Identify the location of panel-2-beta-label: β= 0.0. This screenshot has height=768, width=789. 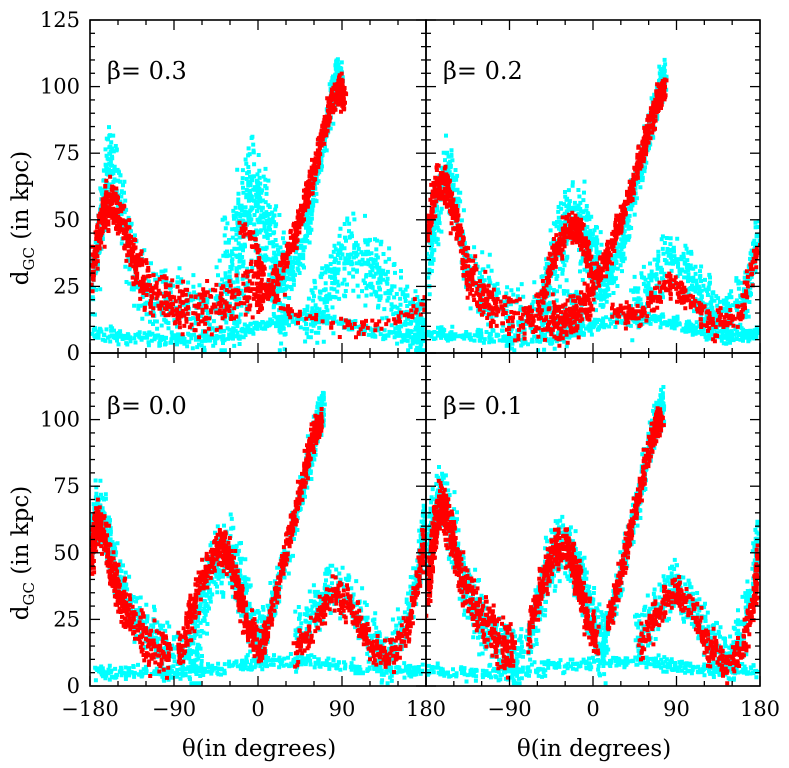
(147, 406).